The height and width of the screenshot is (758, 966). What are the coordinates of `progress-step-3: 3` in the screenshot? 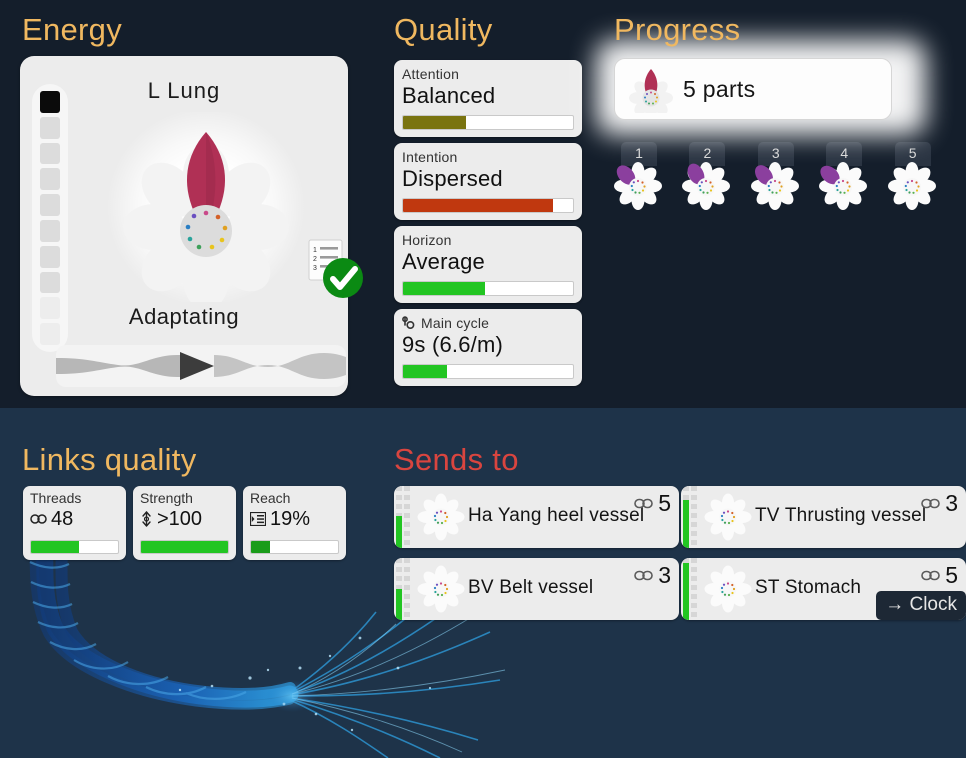 It's located at (774, 176).